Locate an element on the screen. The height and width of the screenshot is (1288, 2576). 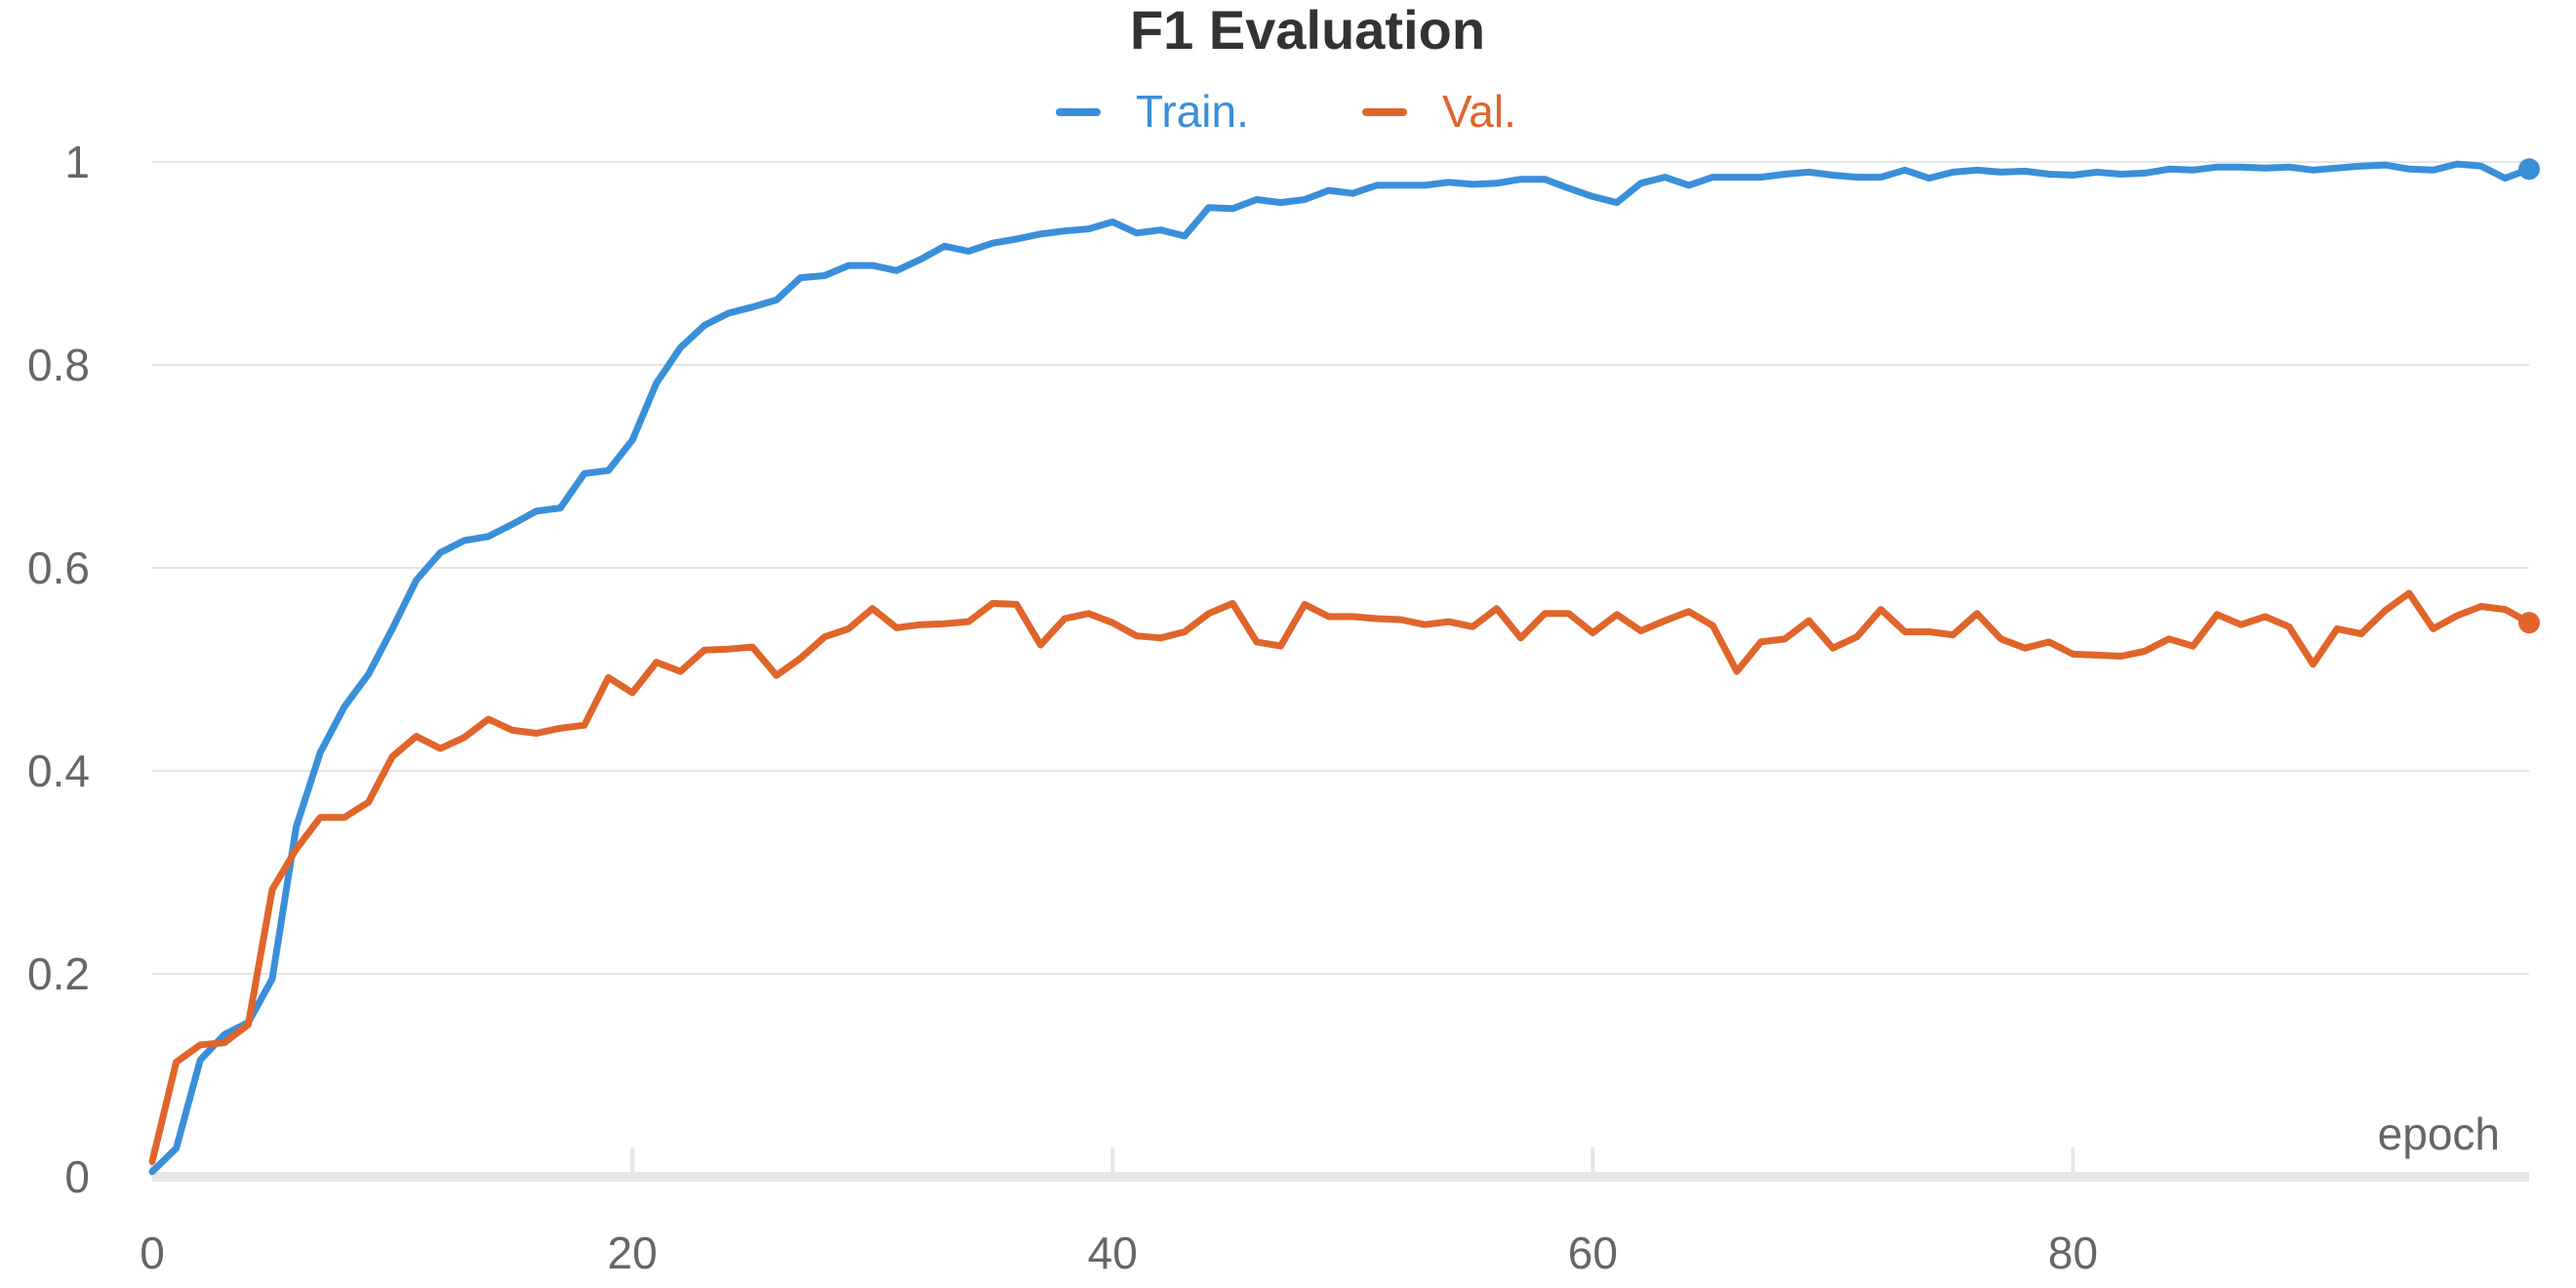
series-end-marker-train is located at coordinates (2529, 169).